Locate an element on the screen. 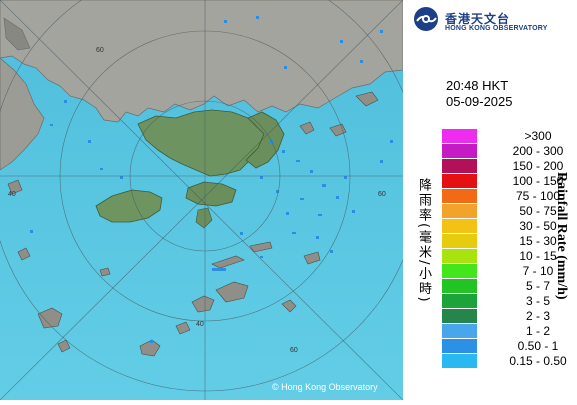 The width and height of the screenshot is (577, 405). range-label-se: 60 is located at coordinates (294, 350).